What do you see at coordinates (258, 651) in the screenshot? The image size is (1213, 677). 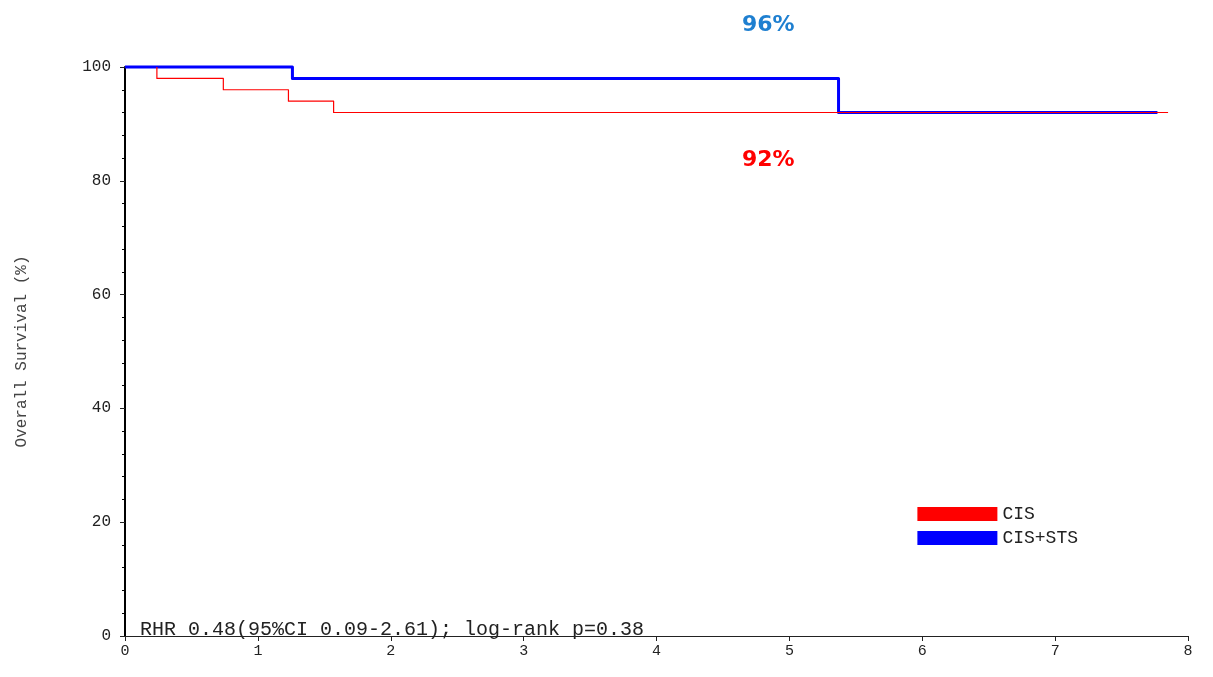 I see `x-tick-label: 1` at bounding box center [258, 651].